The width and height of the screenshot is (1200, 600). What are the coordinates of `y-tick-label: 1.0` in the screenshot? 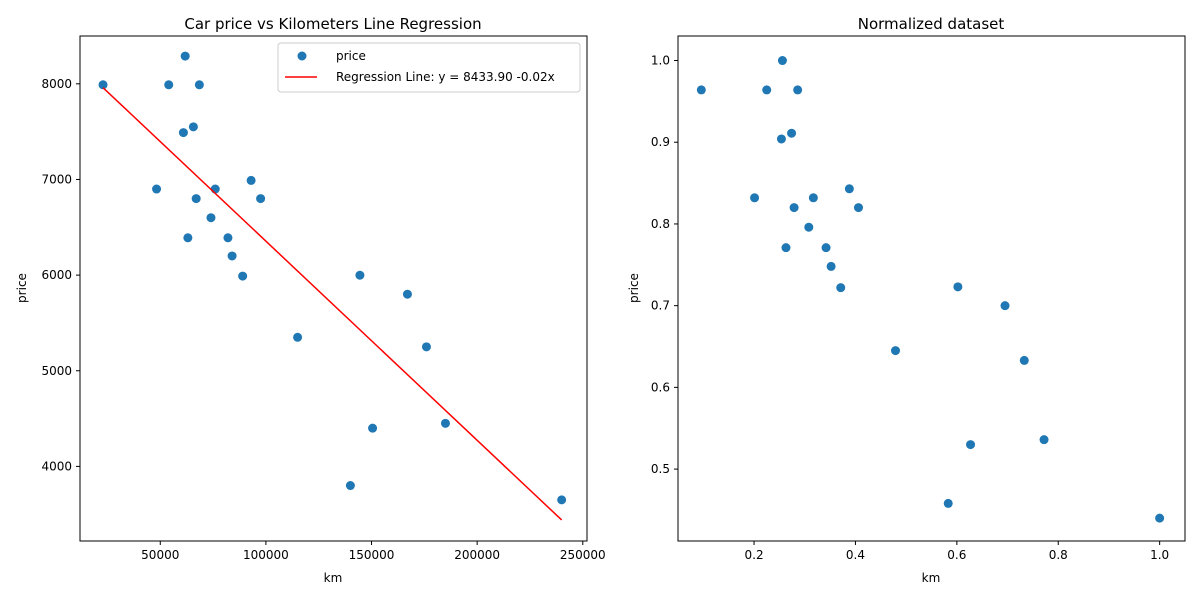 It's located at (660, 61).